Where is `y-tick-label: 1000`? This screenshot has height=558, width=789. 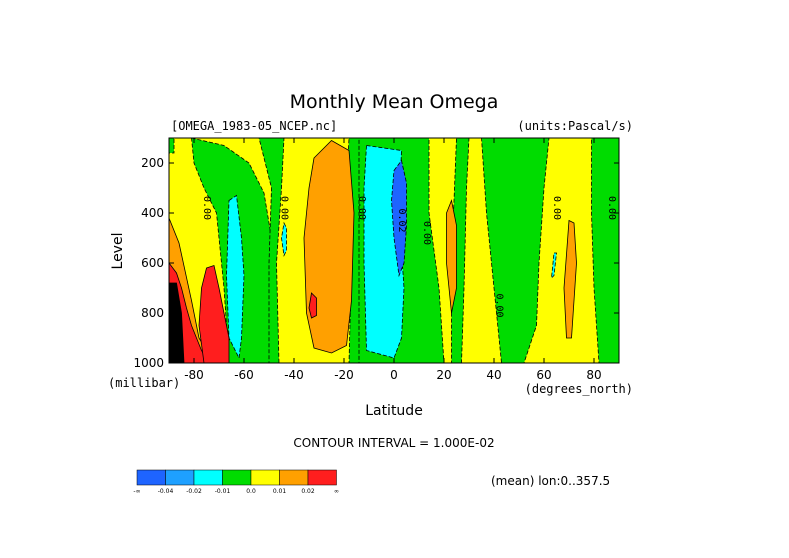
y-tick-label: 1000 is located at coordinates (148, 363).